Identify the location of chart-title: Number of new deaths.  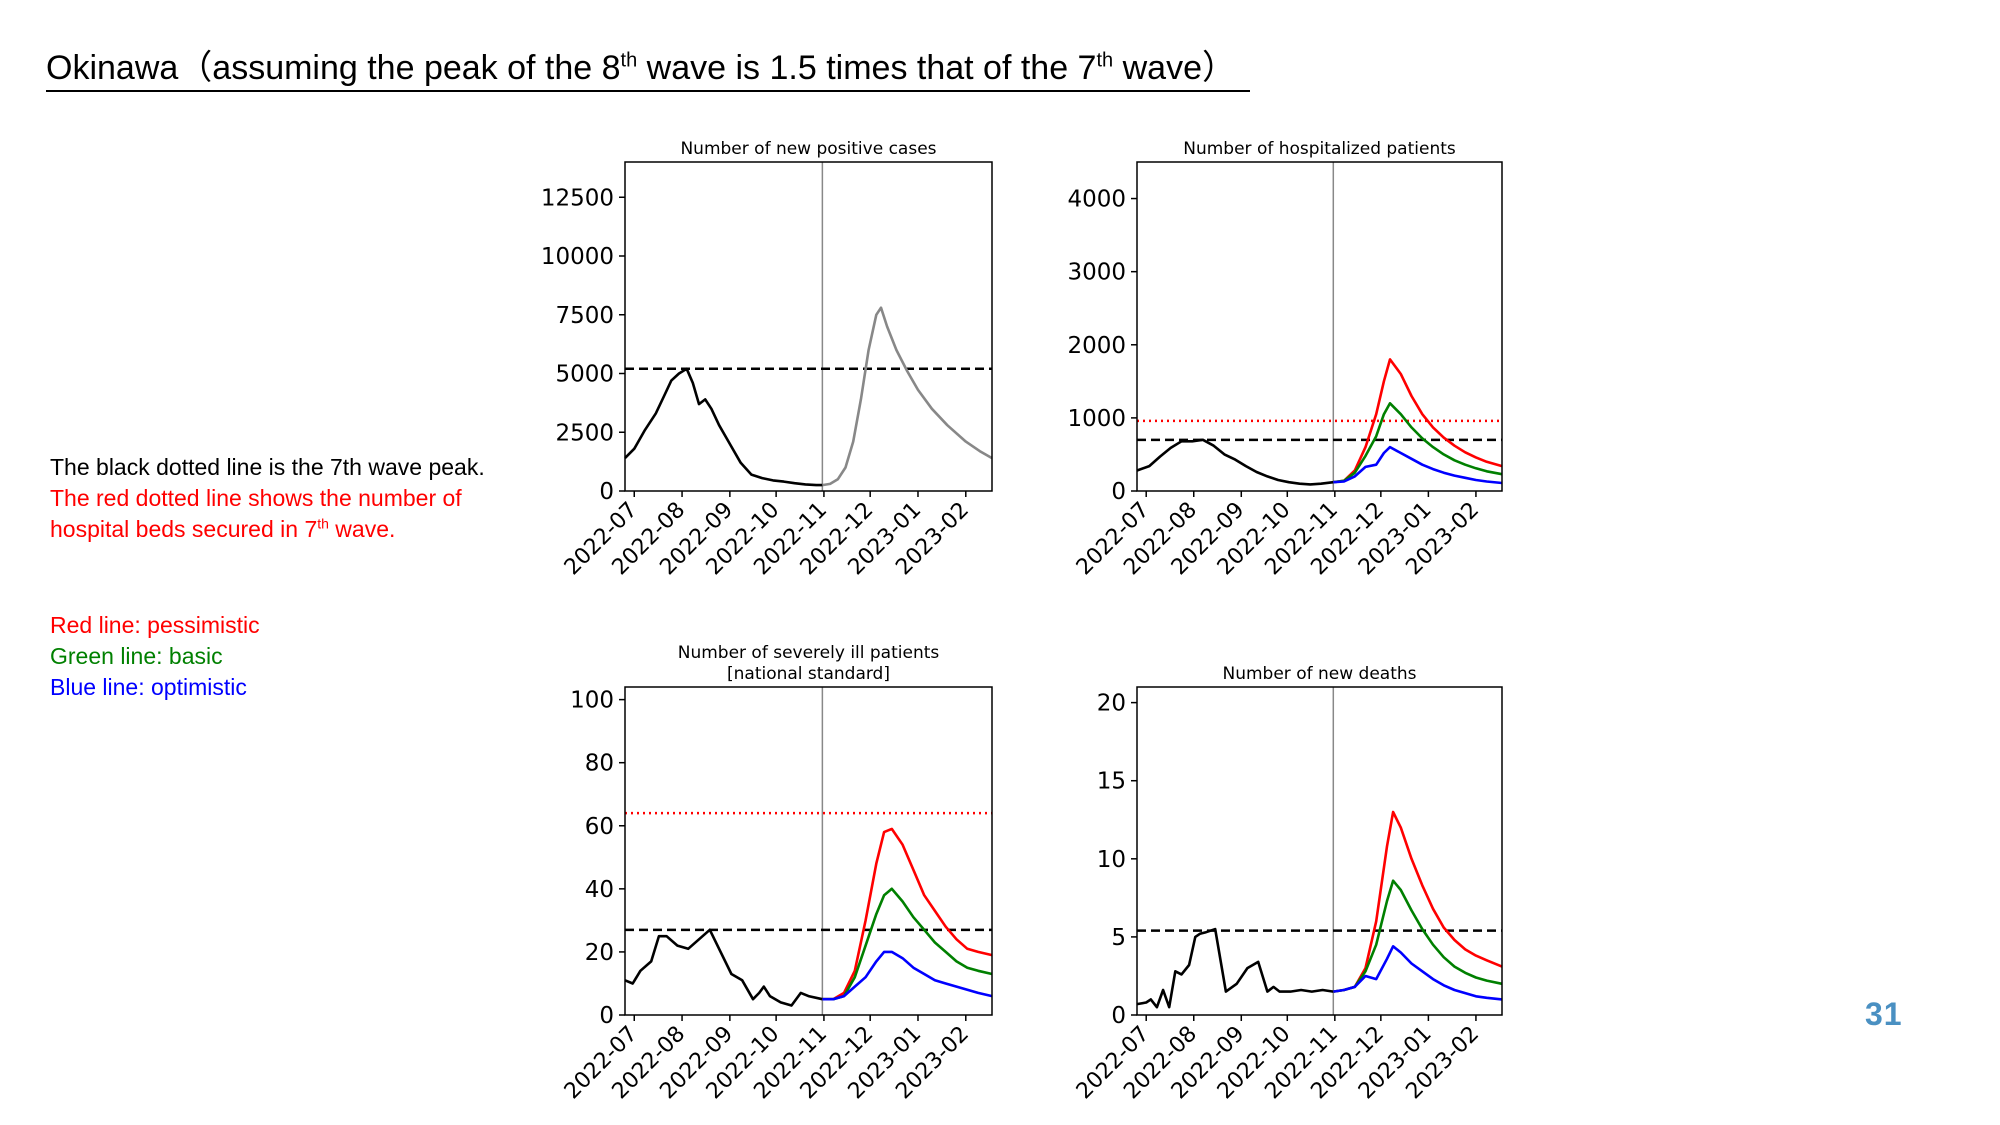
(1320, 674).